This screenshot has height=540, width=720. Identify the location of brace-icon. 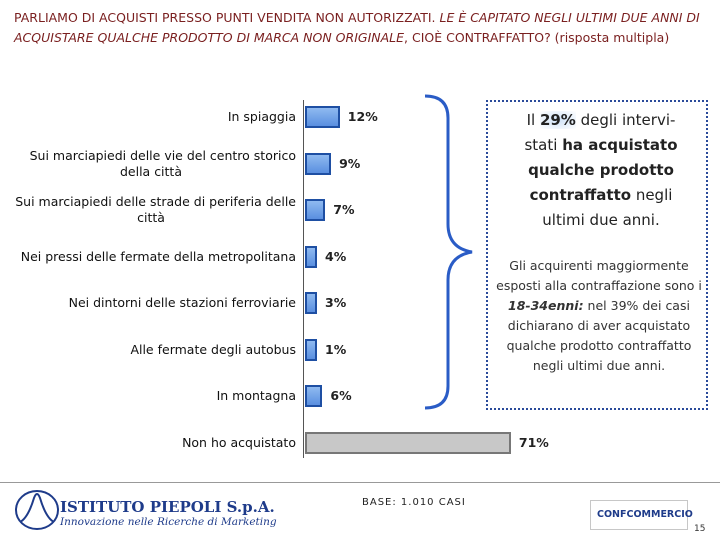
(448, 252).